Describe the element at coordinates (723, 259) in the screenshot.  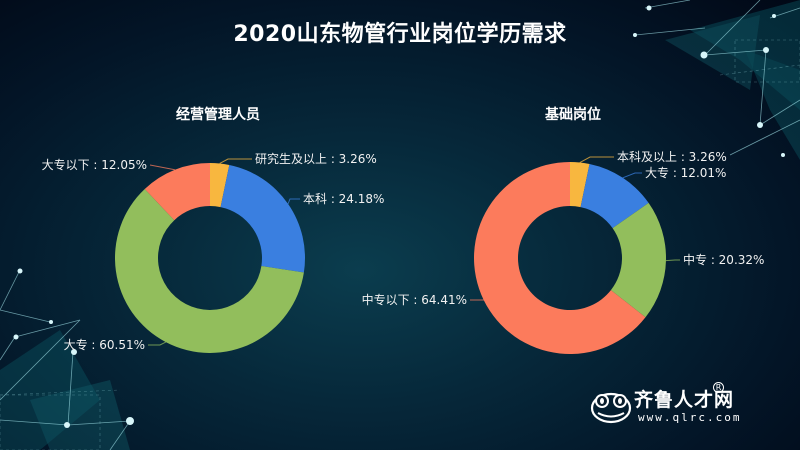
I see `slice-label: 中专 : 20.32%` at that location.